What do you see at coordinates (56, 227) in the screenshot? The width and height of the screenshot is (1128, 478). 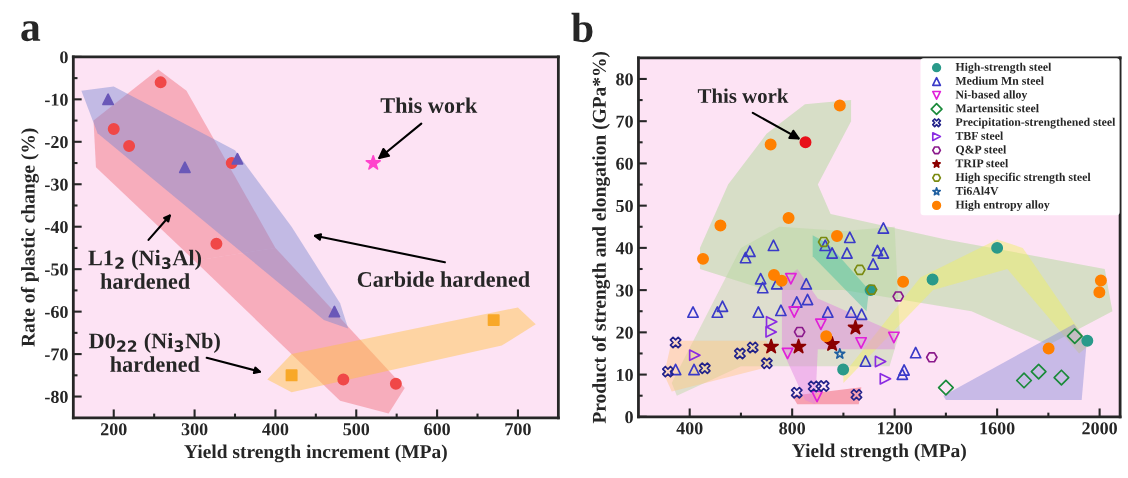 I see `y-tick-label: -40` at bounding box center [56, 227].